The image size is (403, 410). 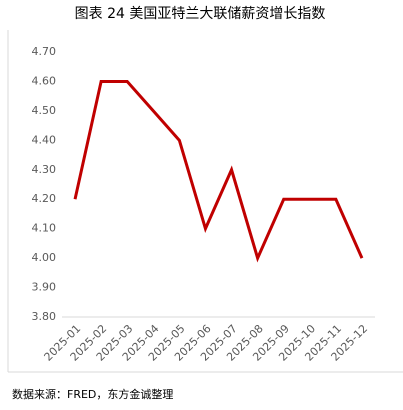 What do you see at coordinates (44, 287) in the screenshot?
I see `y-tick-label: 3.90` at bounding box center [44, 287].